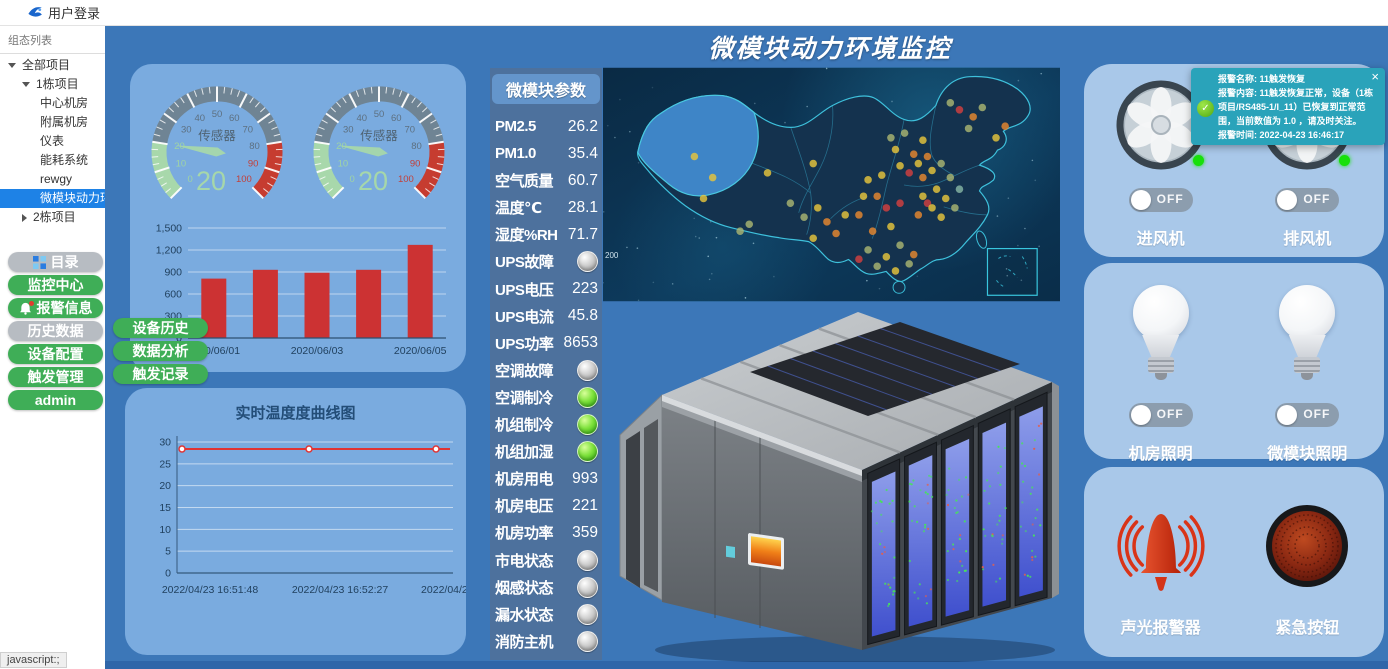  Describe the element at coordinates (869, 172) in the screenshot. I see `province-borders` at that location.